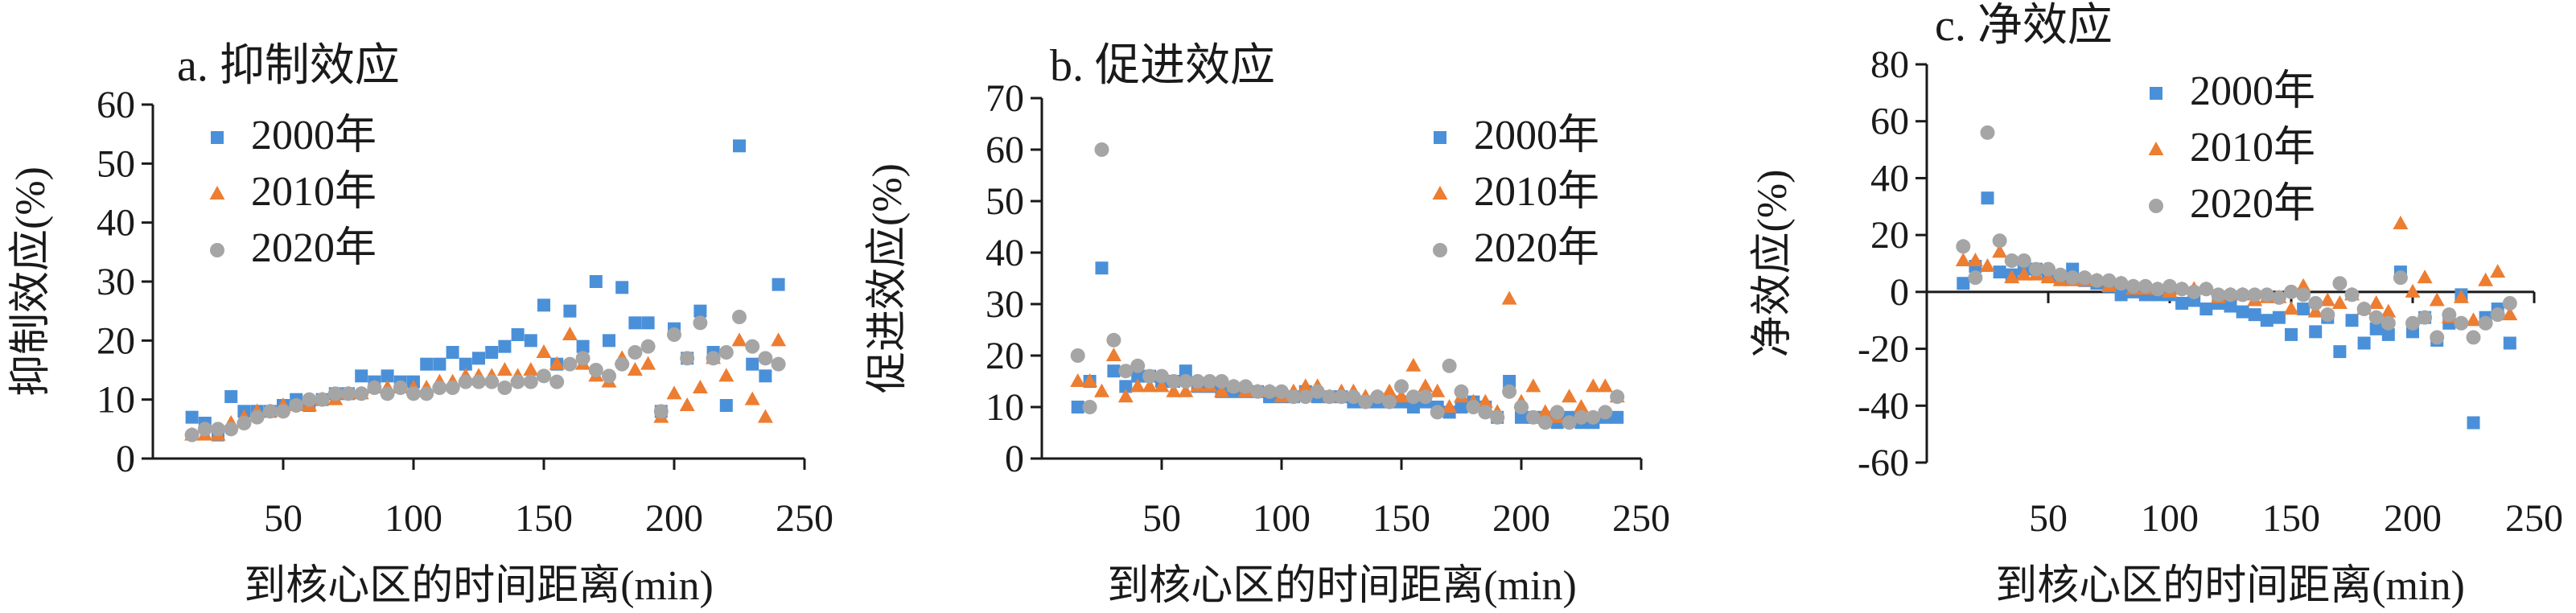 The height and width of the screenshot is (613, 2576). Describe the element at coordinates (288, 66) in the screenshot. I see `chart-title: a. 抑制效应` at that location.